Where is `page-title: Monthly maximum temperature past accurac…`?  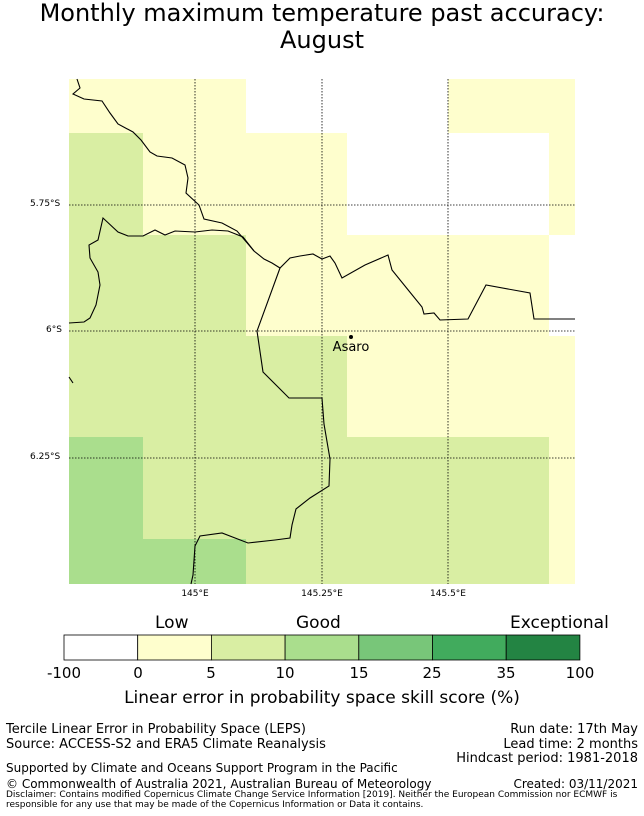 page-title: Monthly maximum temperature past accurac… is located at coordinates (322, 27).